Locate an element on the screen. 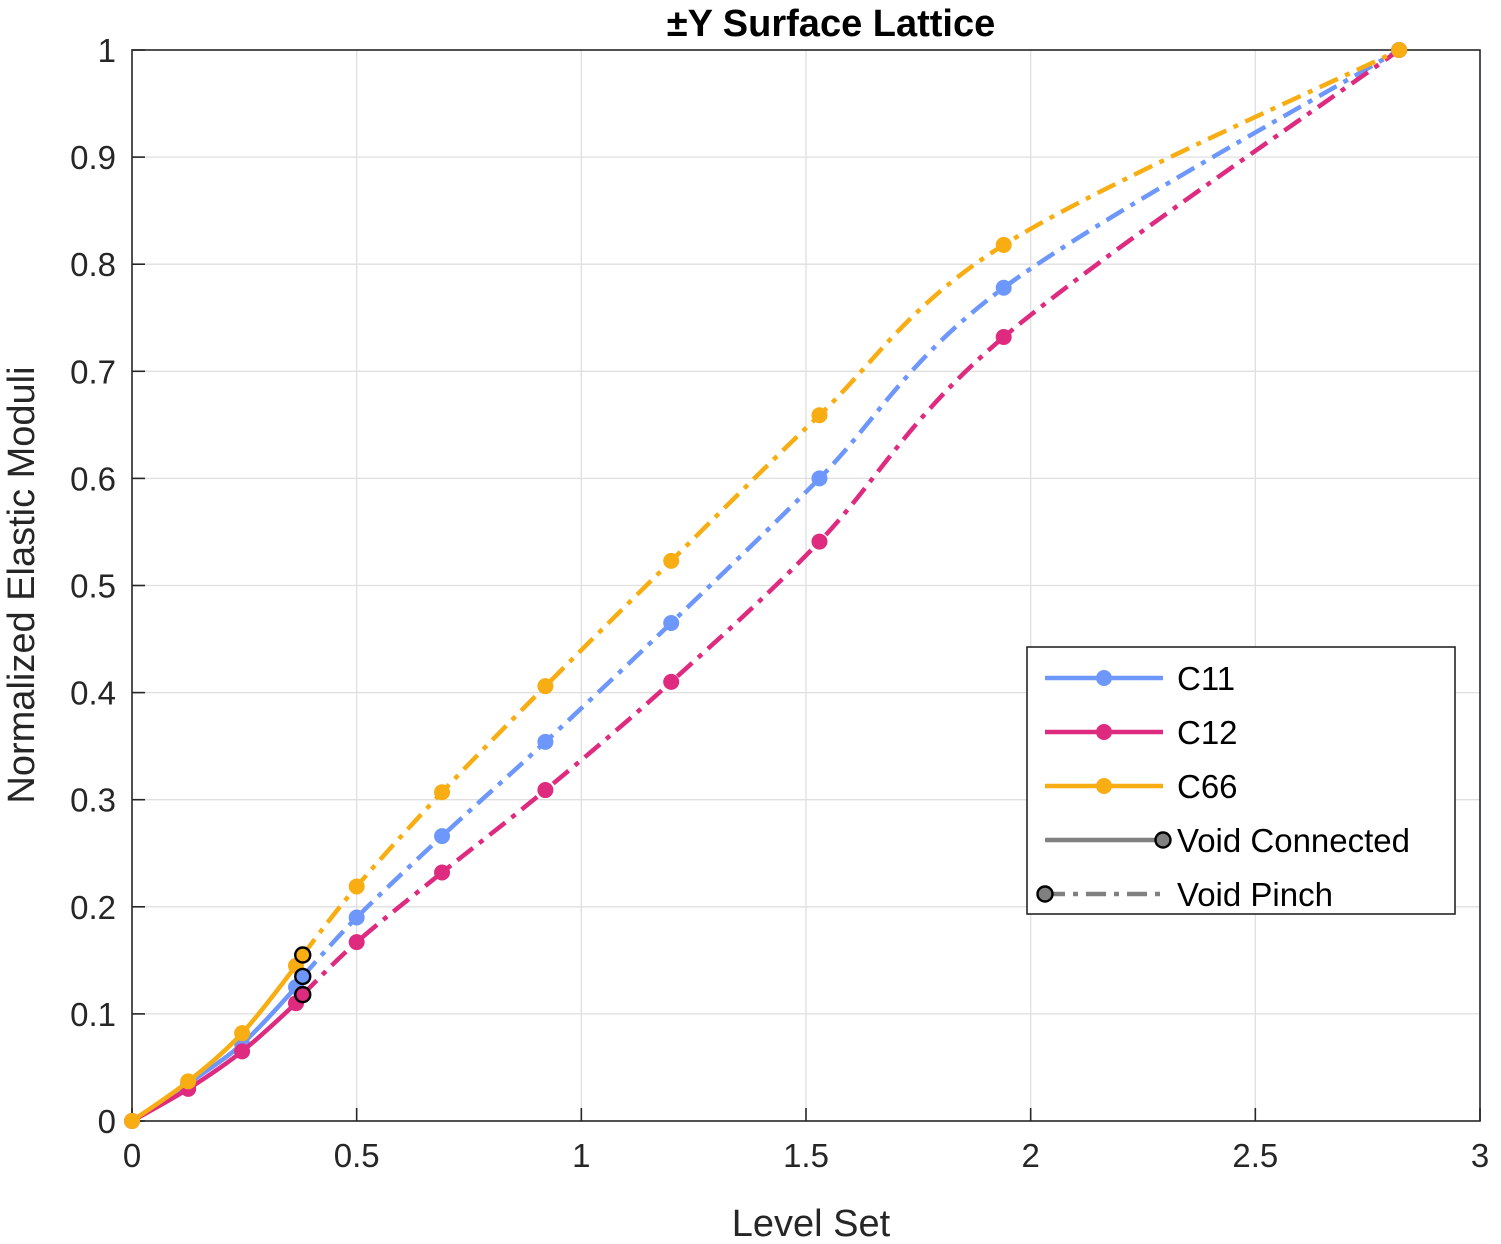  transition-marker-c12 is located at coordinates (303, 994).